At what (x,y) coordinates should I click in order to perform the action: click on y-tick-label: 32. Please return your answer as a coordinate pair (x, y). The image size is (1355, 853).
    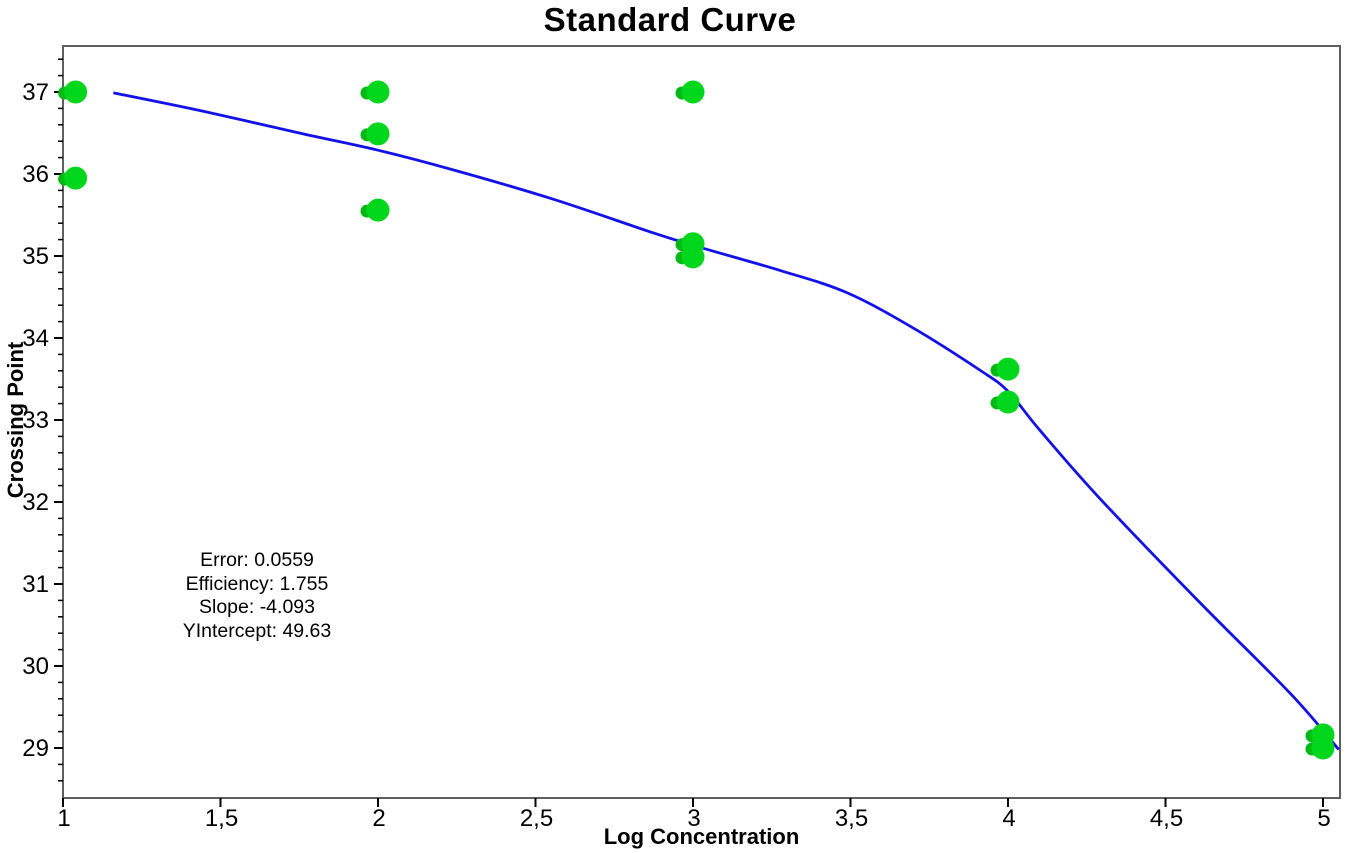
    Looking at the image, I should click on (35, 502).